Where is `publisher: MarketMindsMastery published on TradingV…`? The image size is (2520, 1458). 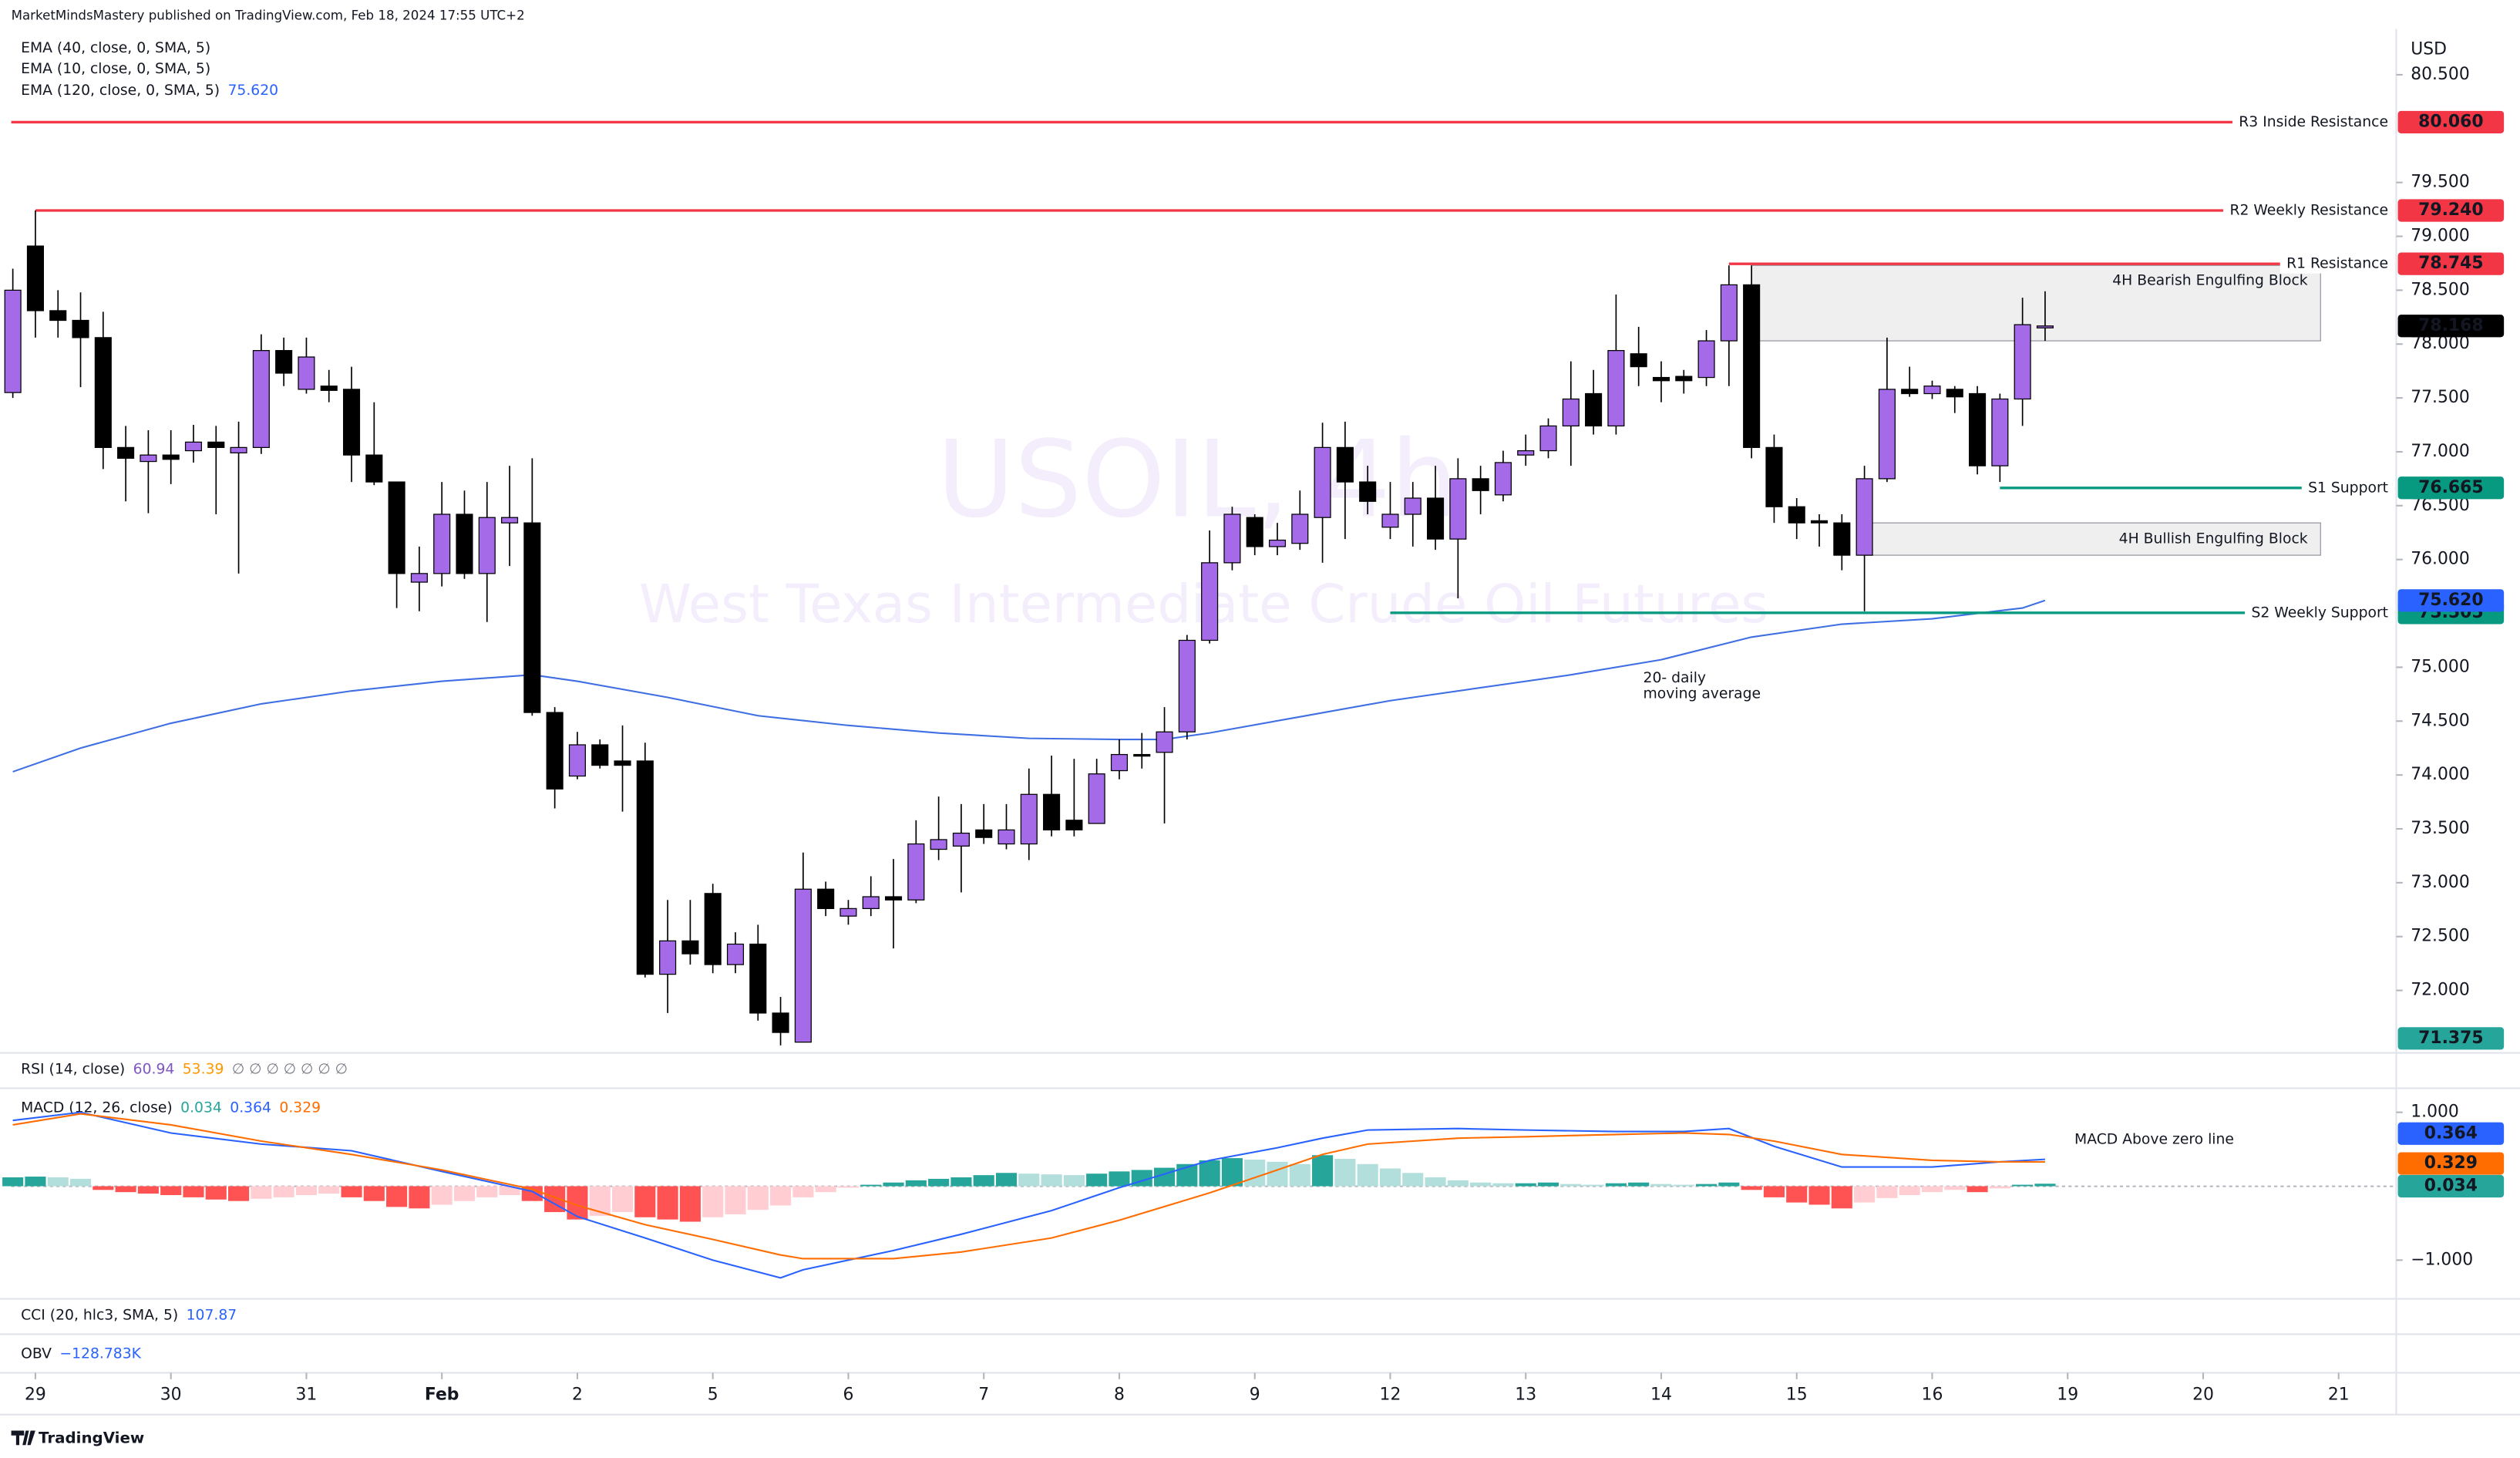
publisher: MarketMindsMastery published on TradingV… is located at coordinates (268, 15).